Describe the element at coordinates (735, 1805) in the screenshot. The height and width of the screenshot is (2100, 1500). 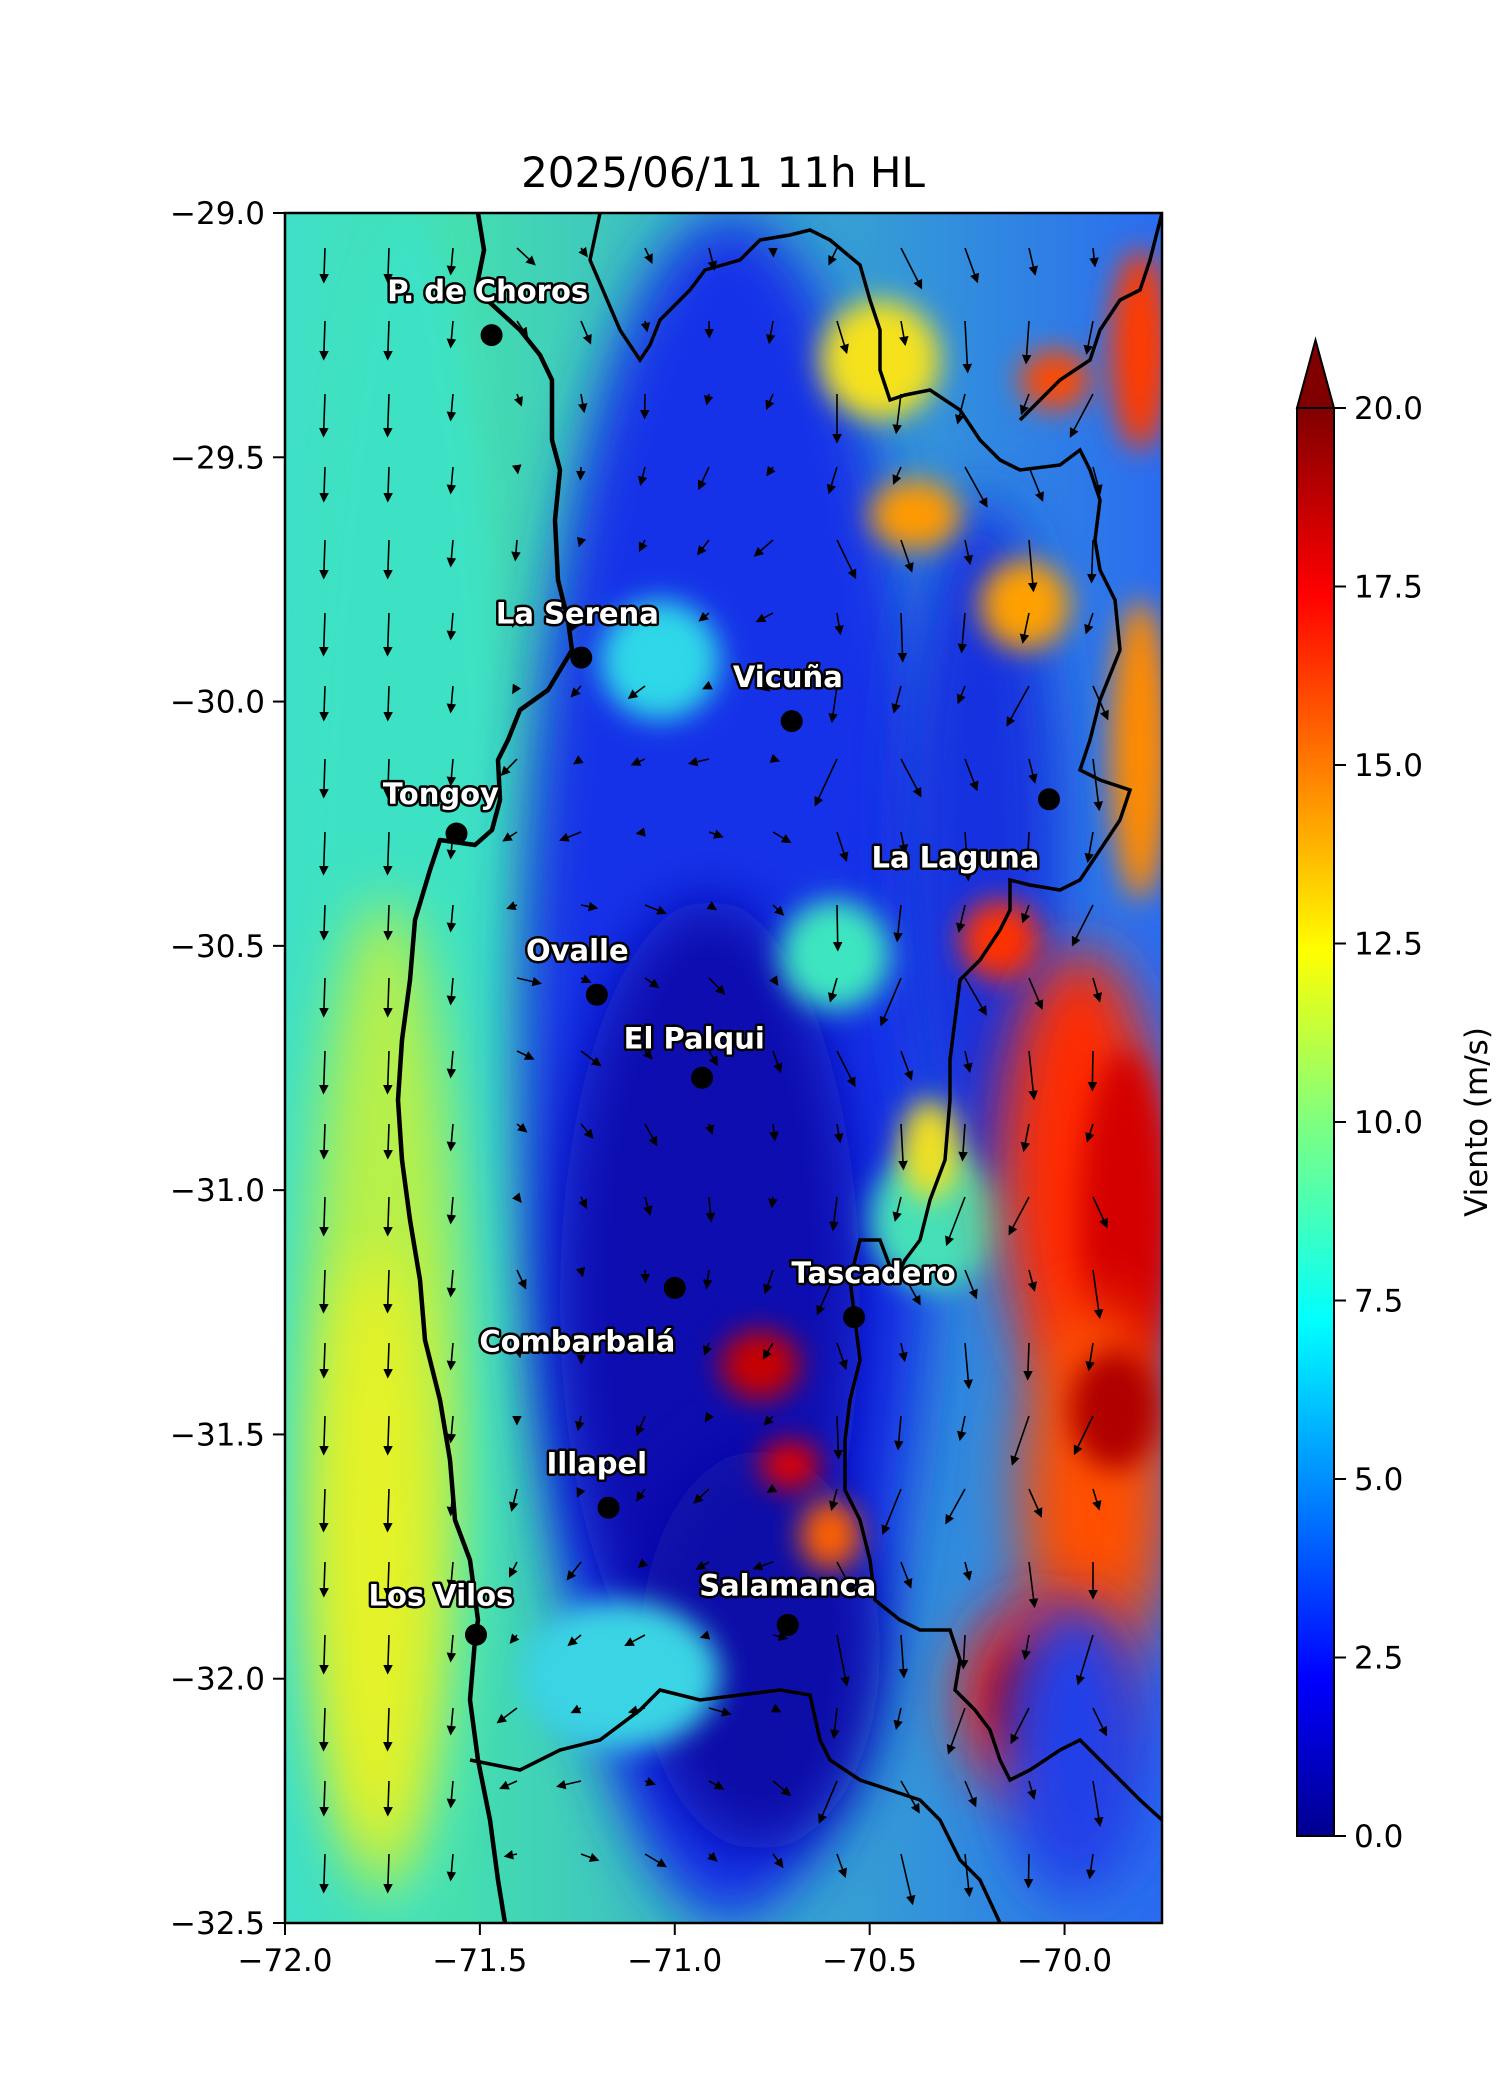
I see `region-border-south` at that location.